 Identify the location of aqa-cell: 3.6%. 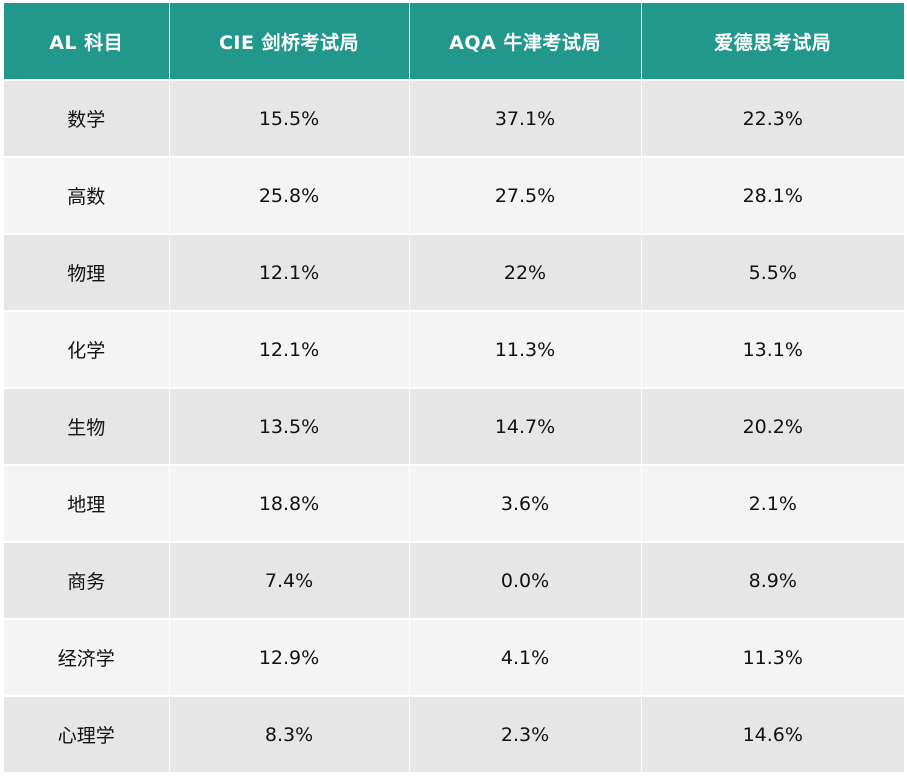
(525, 504).